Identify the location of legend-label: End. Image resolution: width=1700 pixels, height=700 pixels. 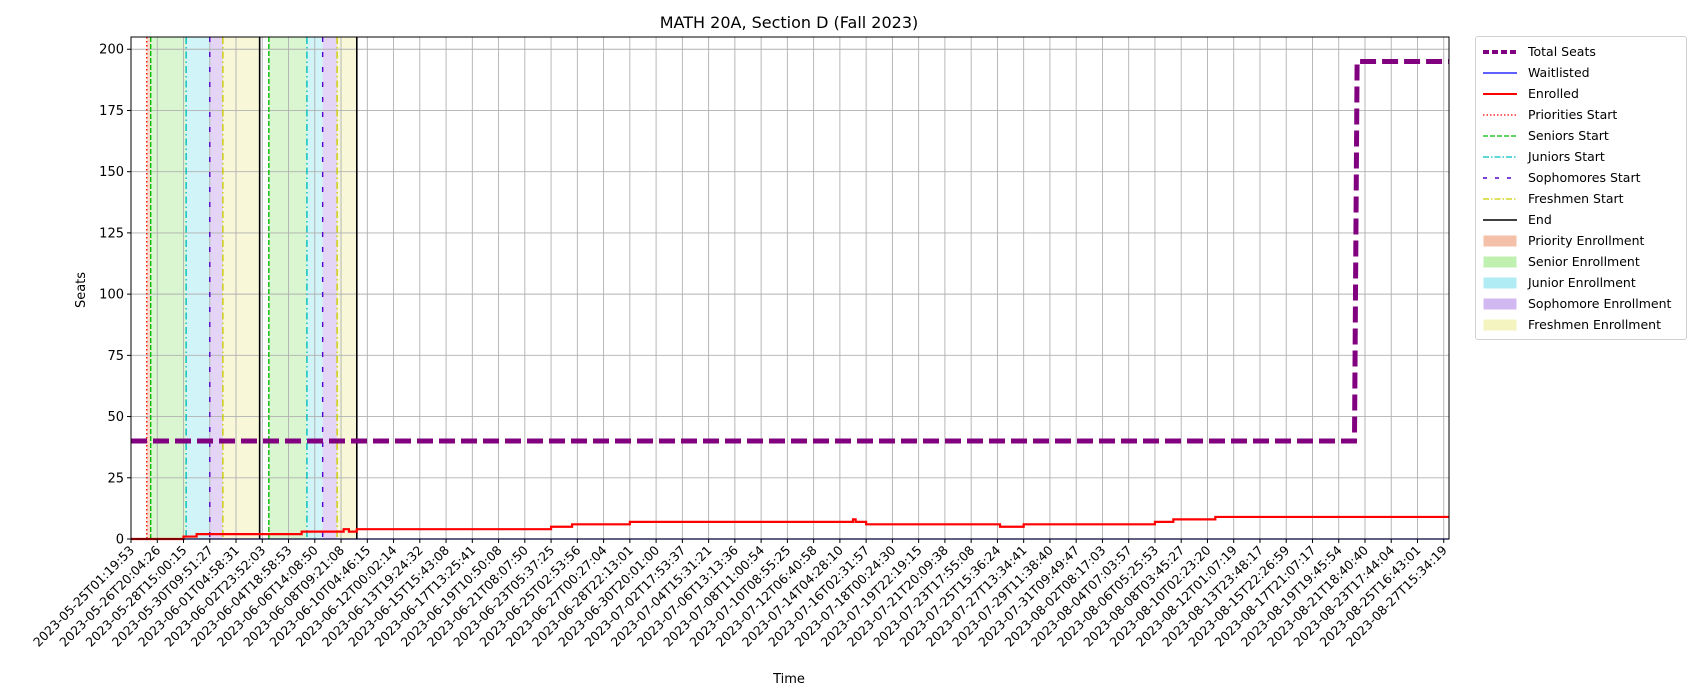
(1540, 219).